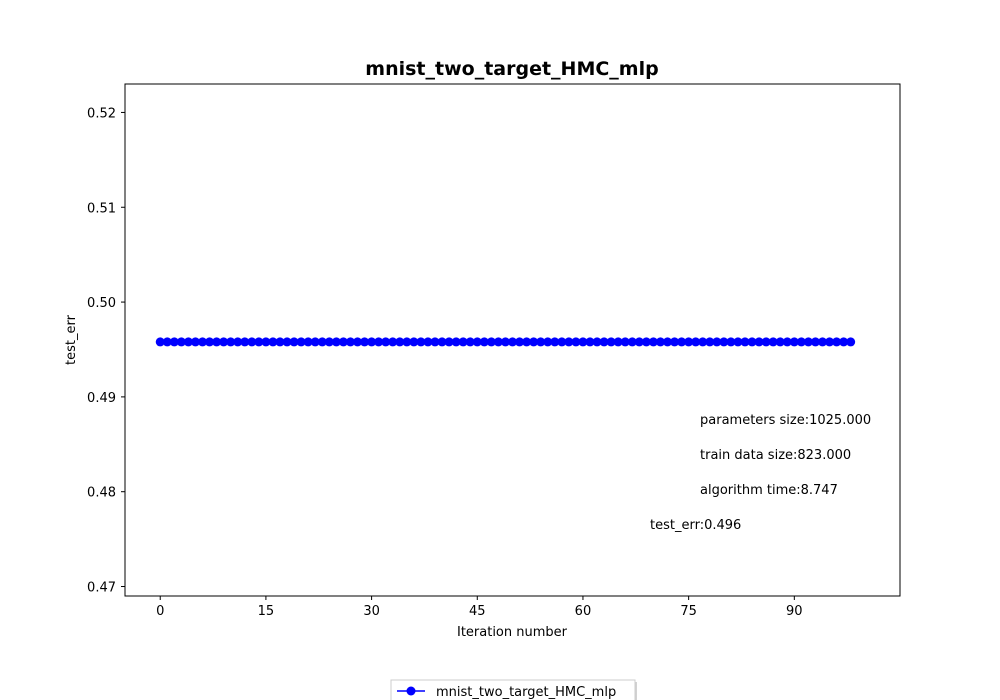 Image resolution: width=1000 pixels, height=700 pixels. Describe the element at coordinates (583, 611) in the screenshot. I see `x-tick-label: 60` at that location.